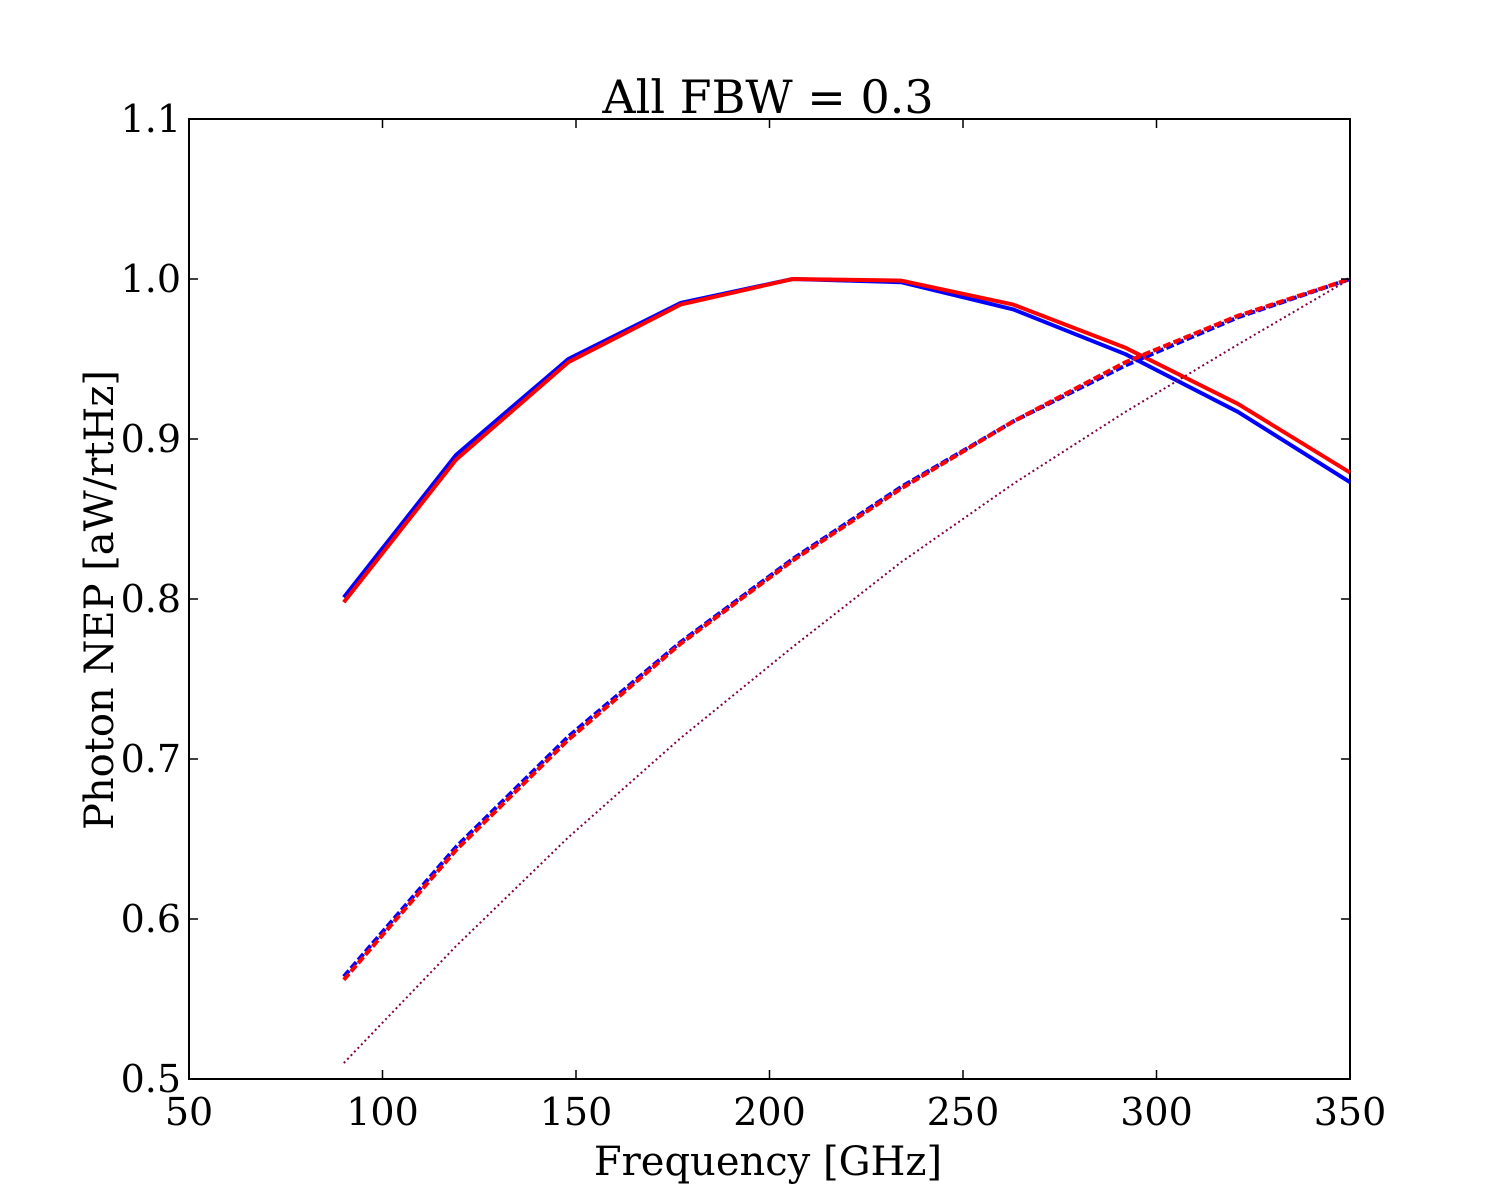 This screenshot has height=1200, width=1500. What do you see at coordinates (1156, 1112) in the screenshot?
I see `x-tick-label-300: 300` at bounding box center [1156, 1112].